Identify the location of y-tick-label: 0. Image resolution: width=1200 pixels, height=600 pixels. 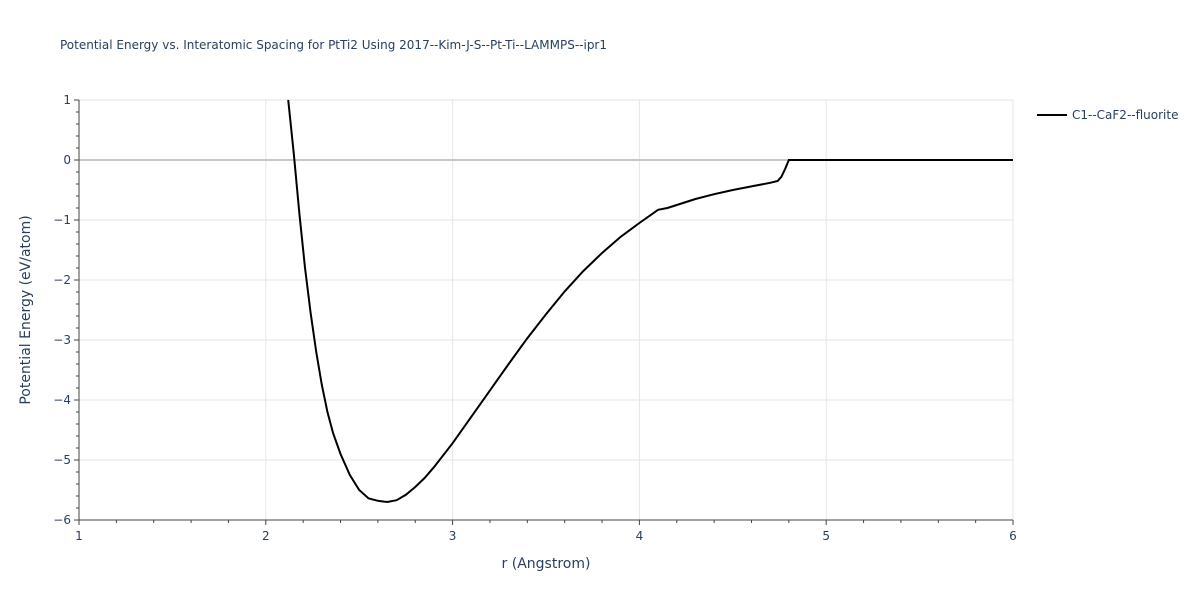
(67, 160).